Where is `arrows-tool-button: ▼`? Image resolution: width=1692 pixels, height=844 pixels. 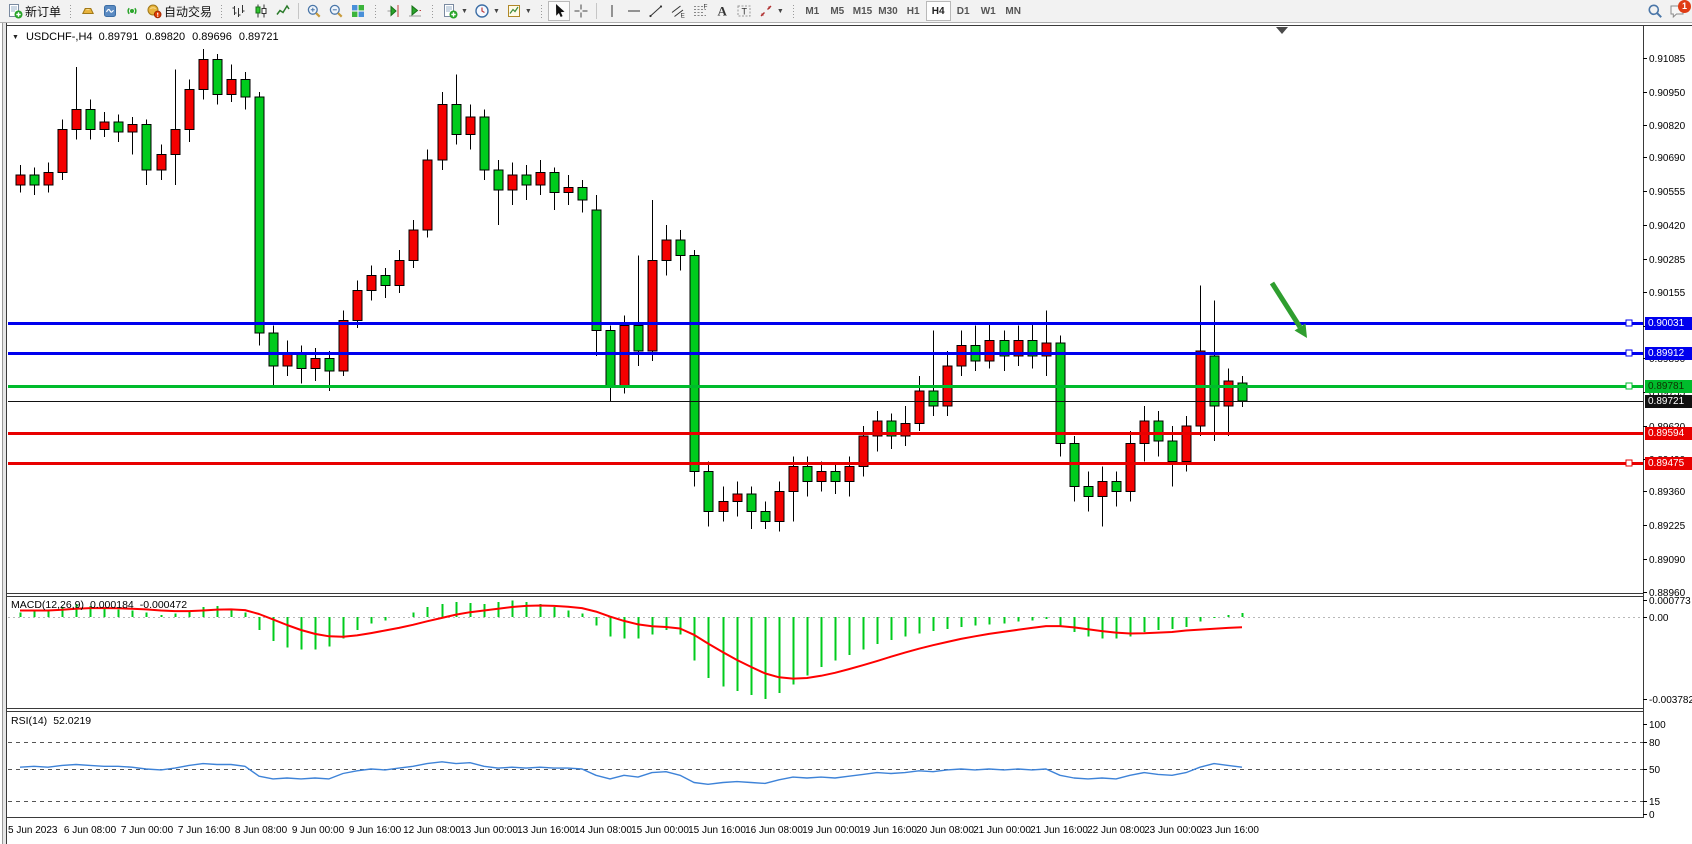
arrows-tool-button: ▼ is located at coordinates (771, 11).